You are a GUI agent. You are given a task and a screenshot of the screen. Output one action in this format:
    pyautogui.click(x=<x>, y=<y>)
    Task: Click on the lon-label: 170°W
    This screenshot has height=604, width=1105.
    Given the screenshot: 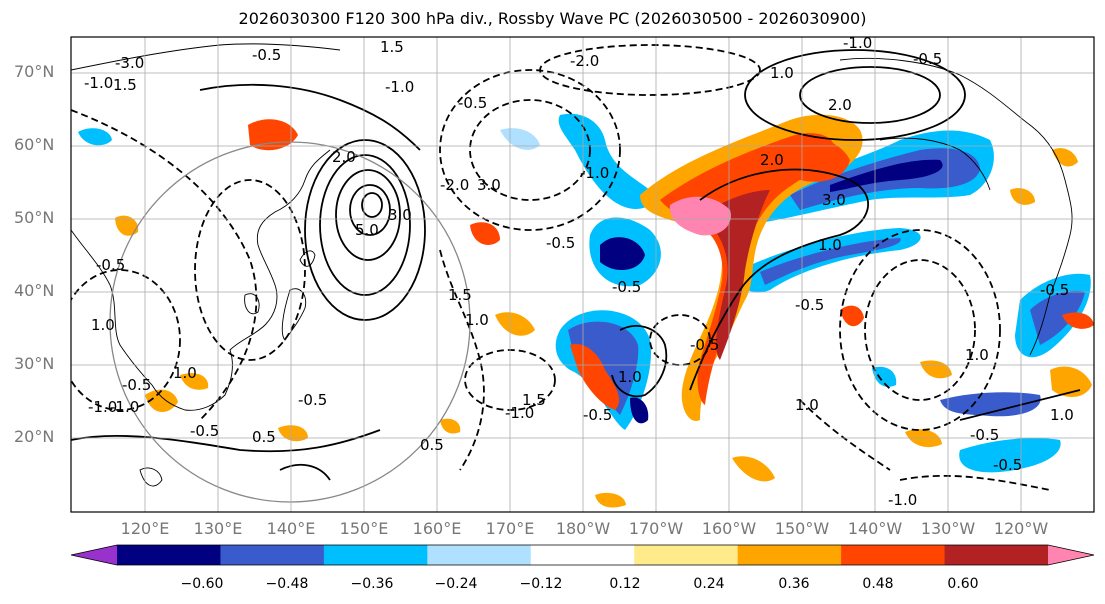 What is the action you would take?
    pyautogui.click(x=656, y=528)
    